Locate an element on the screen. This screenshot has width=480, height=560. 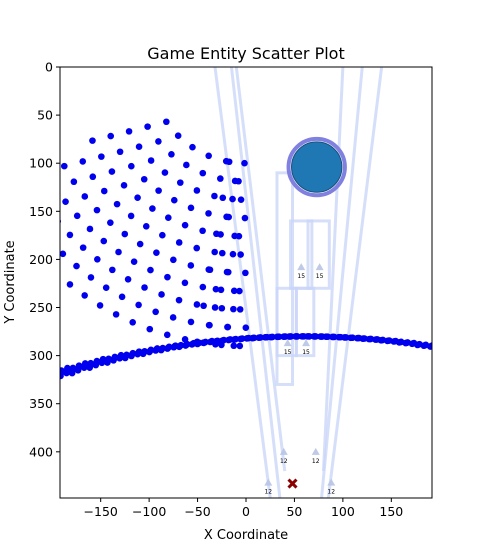
x-tick-label: −100 is located at coordinates (149, 511).